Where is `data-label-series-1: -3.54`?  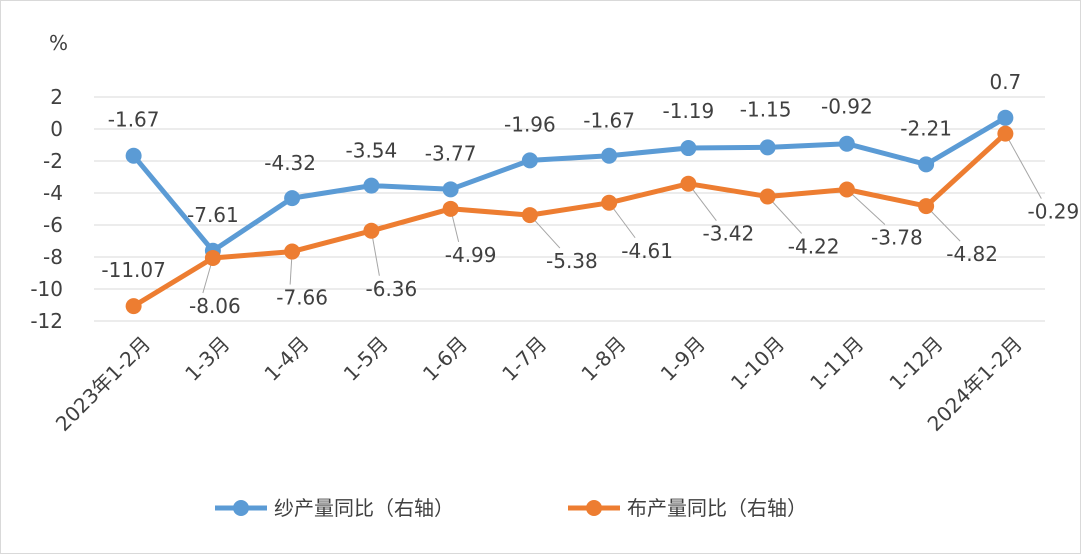 data-label-series-1: -3.54 is located at coordinates (372, 151).